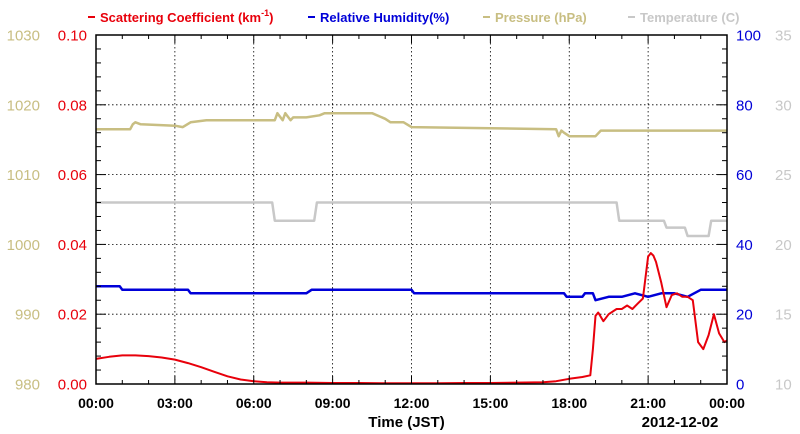  I want to click on x-tick-label: 12:00, so click(412, 403).